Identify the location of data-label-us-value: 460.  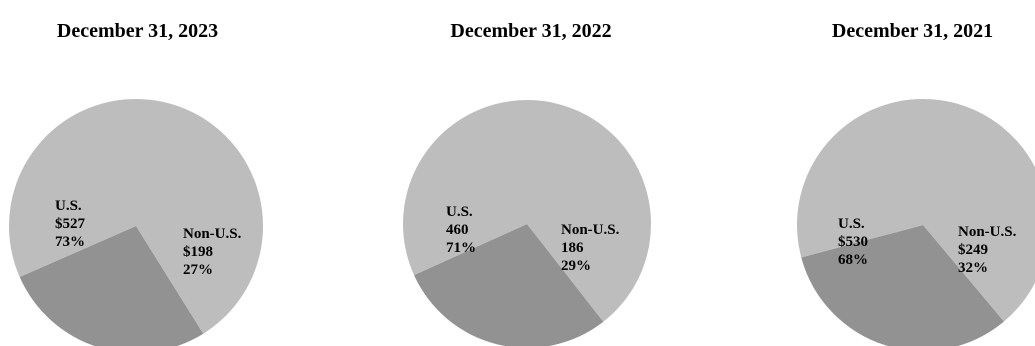
(457, 230).